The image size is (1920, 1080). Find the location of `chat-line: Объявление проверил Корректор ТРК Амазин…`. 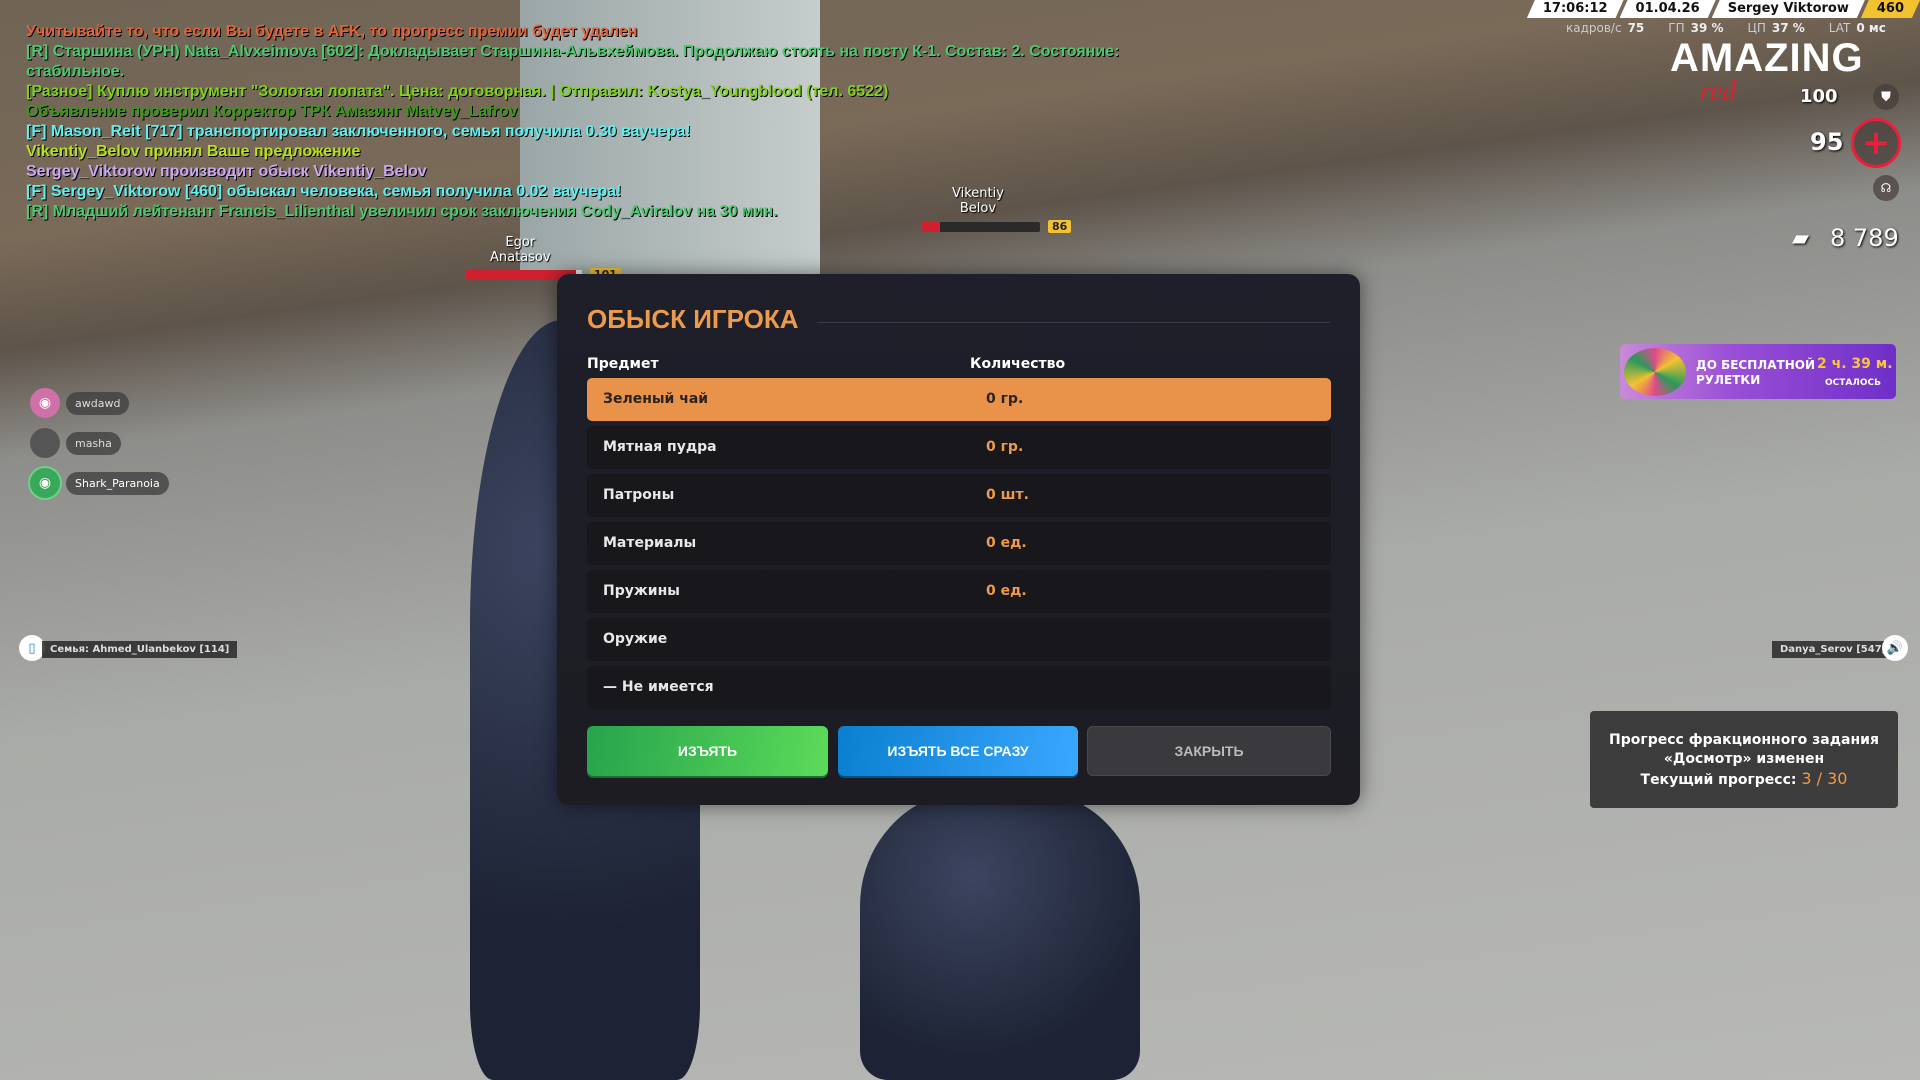

chat-line: Объявление проверил Корректор ТРК Амазин… is located at coordinates (272, 111).